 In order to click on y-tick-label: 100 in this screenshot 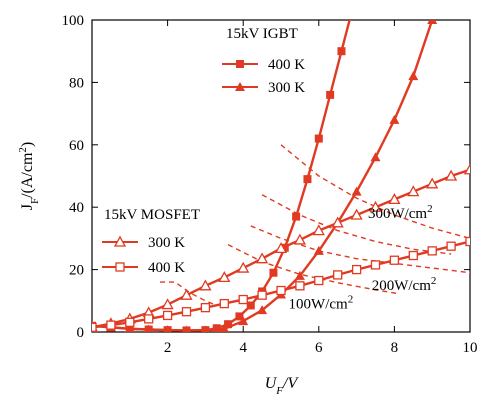, I will do `click(73, 21)`.